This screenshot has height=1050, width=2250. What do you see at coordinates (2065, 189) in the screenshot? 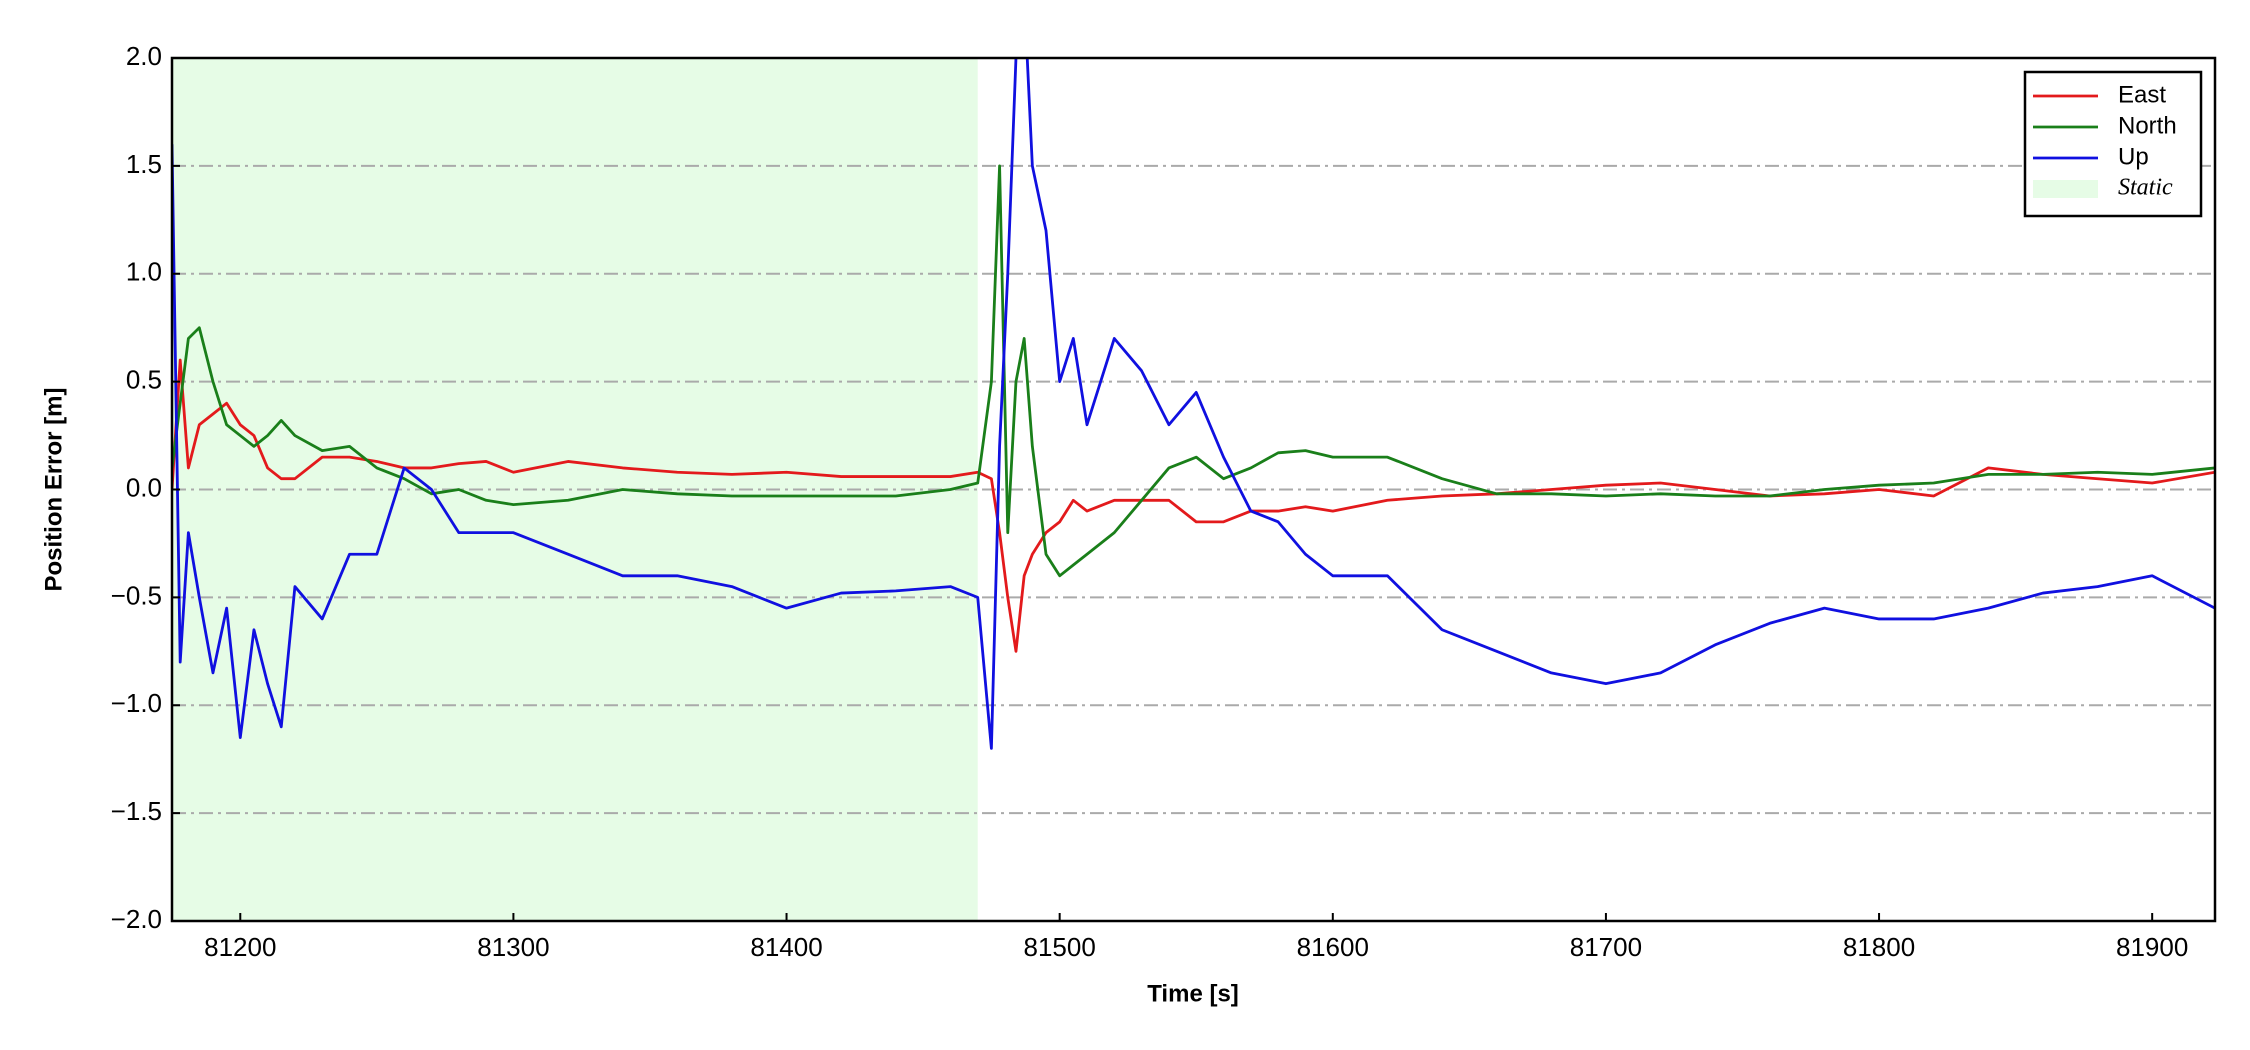
I see `legend-swatch` at bounding box center [2065, 189].